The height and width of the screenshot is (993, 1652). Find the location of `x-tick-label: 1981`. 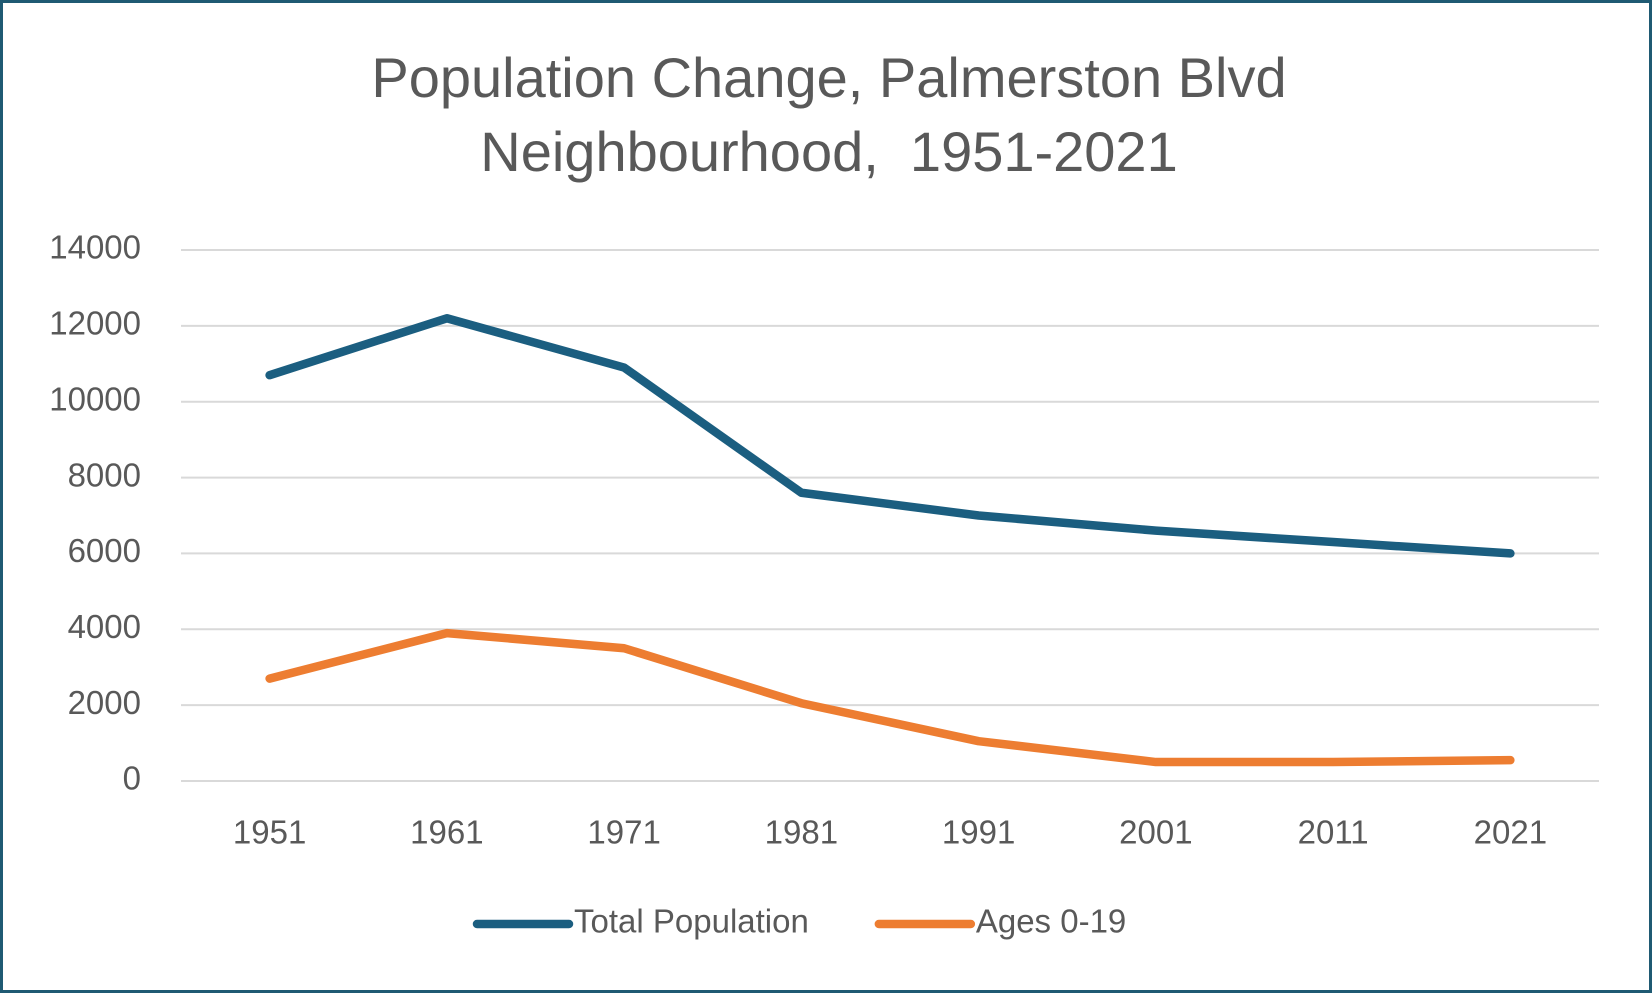

x-tick-label: 1981 is located at coordinates (801, 832).